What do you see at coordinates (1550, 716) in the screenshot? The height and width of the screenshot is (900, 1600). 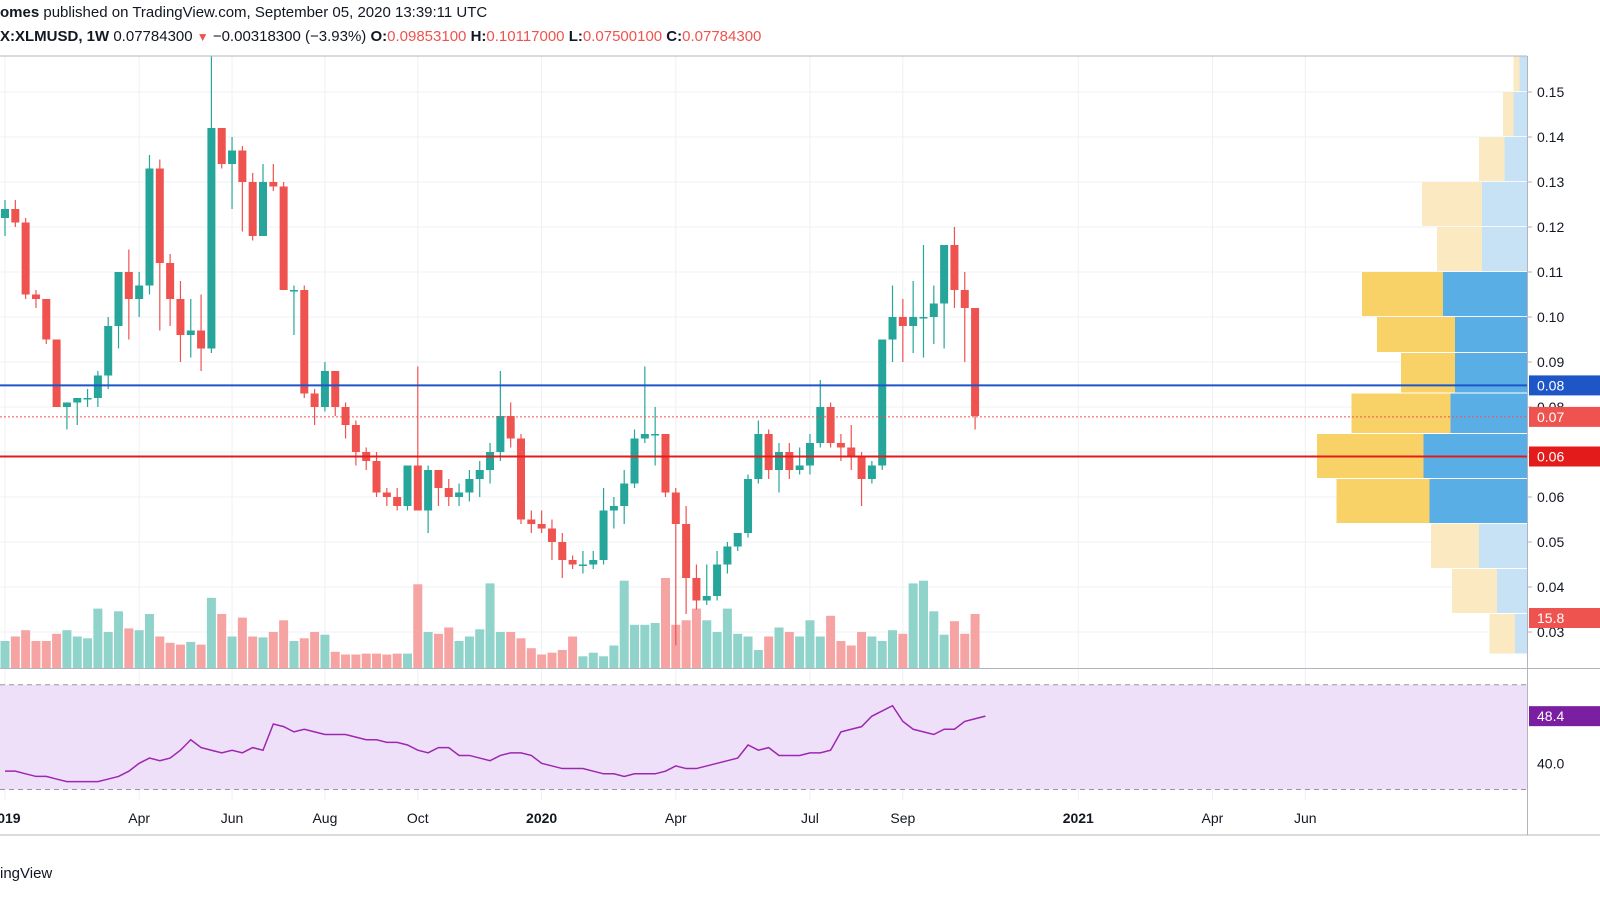 I see `rsi-tag-label: 48.4` at bounding box center [1550, 716].